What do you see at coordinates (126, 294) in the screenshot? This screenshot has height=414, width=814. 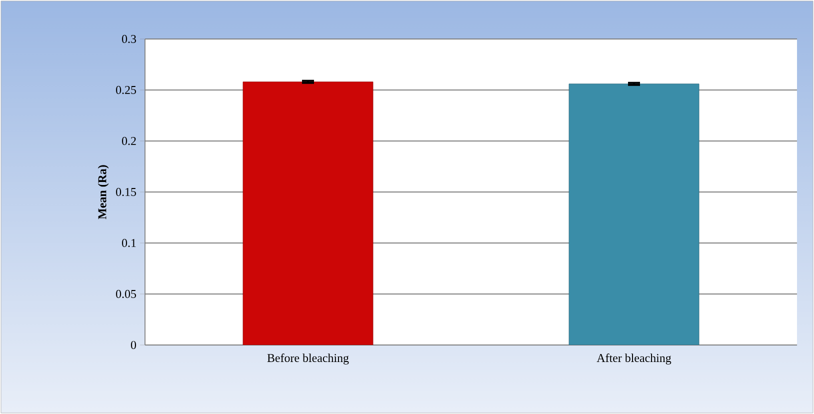 I see `y-tick-label: 0.05` at bounding box center [126, 294].